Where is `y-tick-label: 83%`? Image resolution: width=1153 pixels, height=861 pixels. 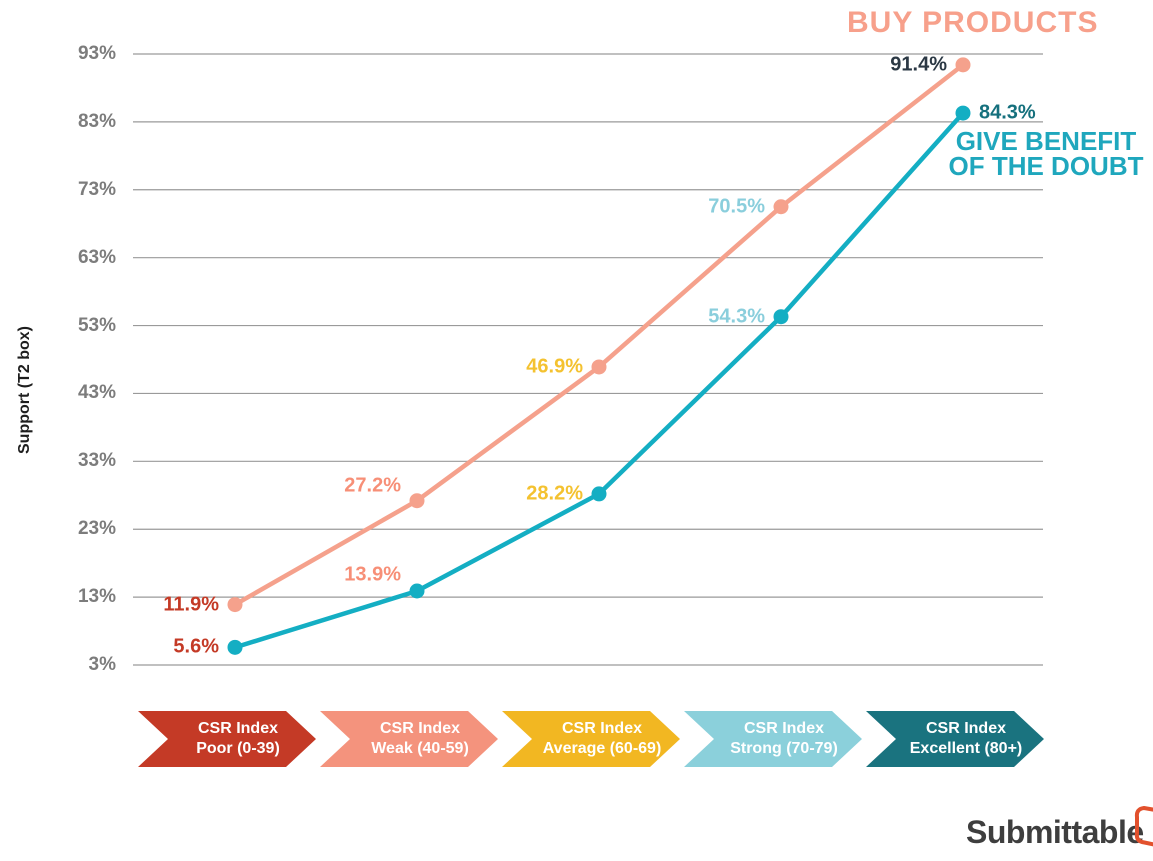
y-tick-label: 83% is located at coordinates (96, 121).